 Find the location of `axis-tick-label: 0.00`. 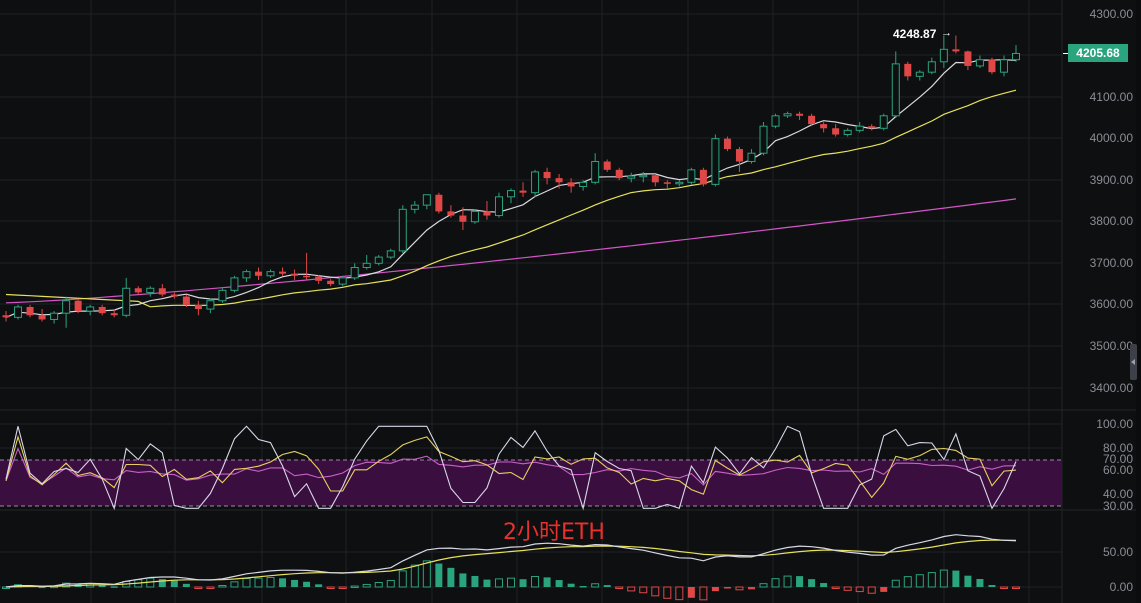

axis-tick-label: 0.00 is located at coordinates (1121, 587).